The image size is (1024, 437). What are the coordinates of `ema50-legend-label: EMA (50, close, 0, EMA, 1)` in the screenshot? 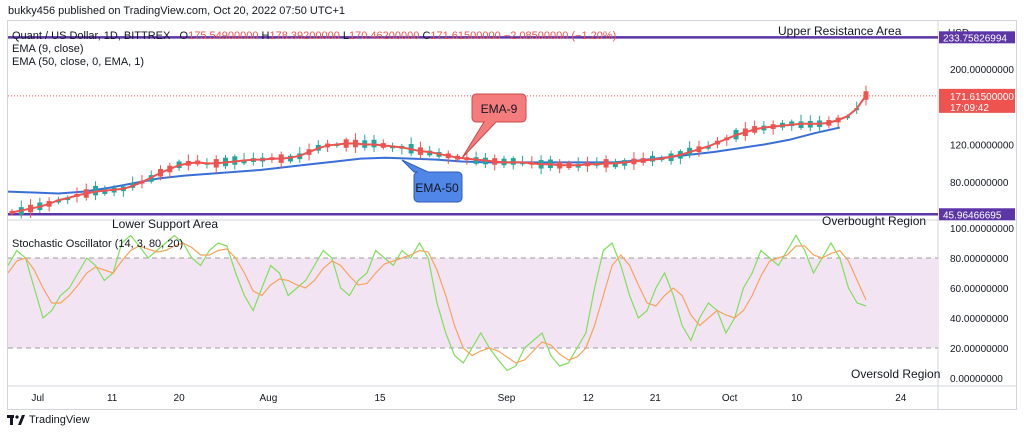 It's located at (78, 62).